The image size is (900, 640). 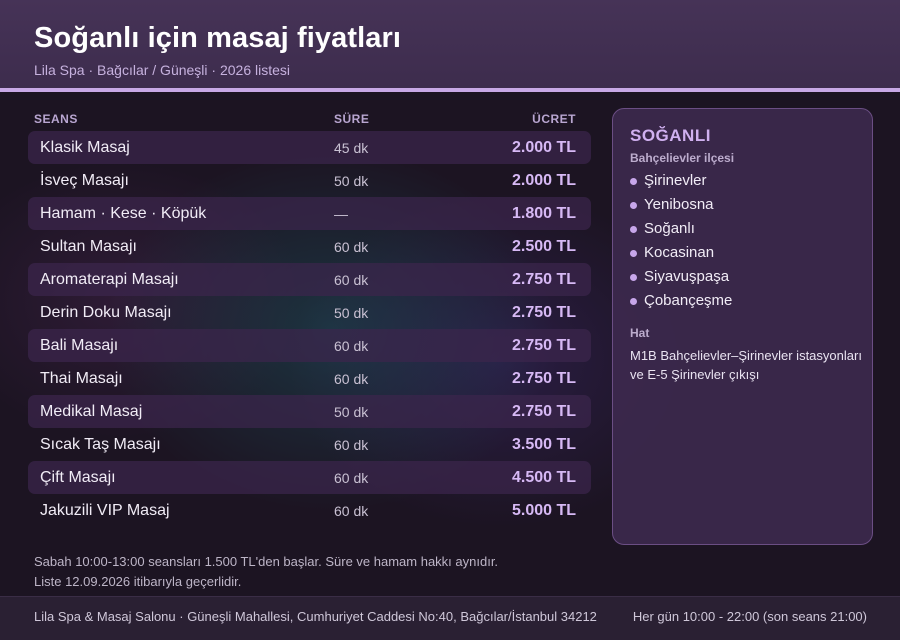 I want to click on neighborhood-label: Şirinevler, so click(x=675, y=180).